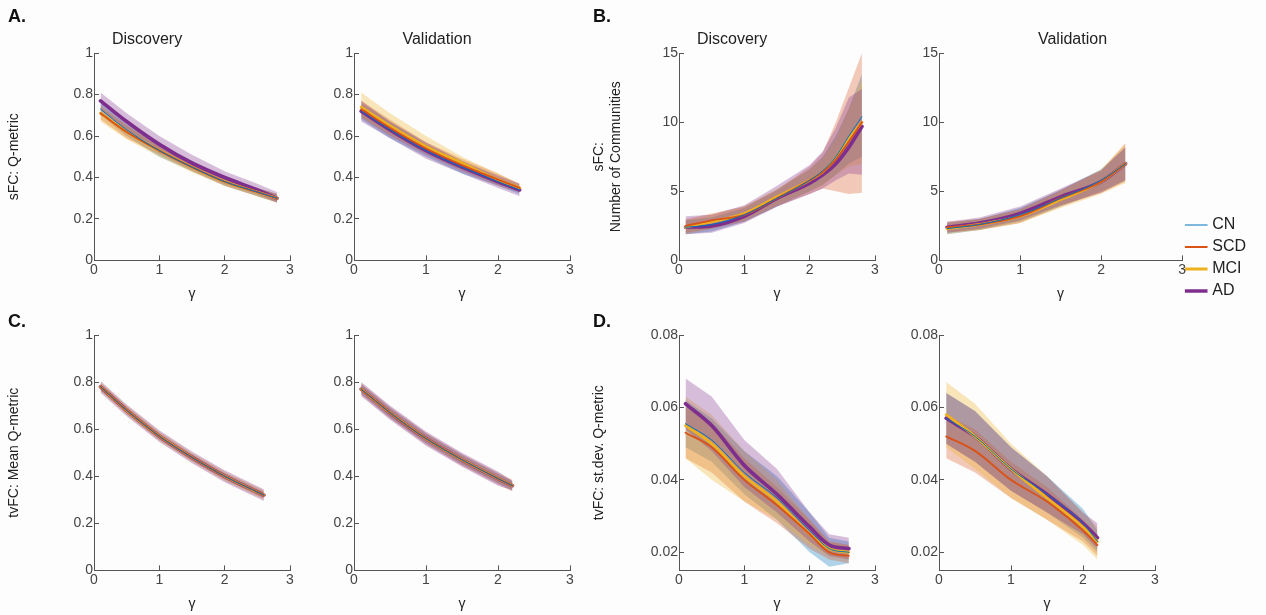  I want to click on text: C., so click(17, 320).